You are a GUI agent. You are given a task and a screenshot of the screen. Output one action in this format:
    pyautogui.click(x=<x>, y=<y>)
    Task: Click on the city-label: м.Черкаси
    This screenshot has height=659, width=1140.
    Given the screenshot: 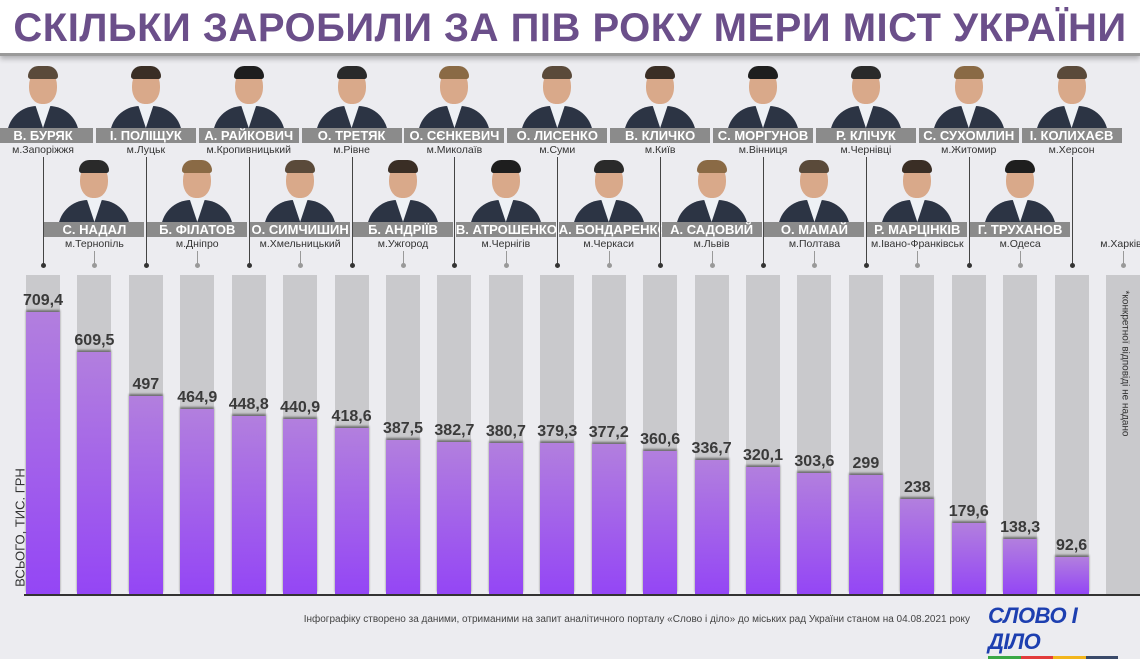 What is the action you would take?
    pyautogui.click(x=609, y=244)
    